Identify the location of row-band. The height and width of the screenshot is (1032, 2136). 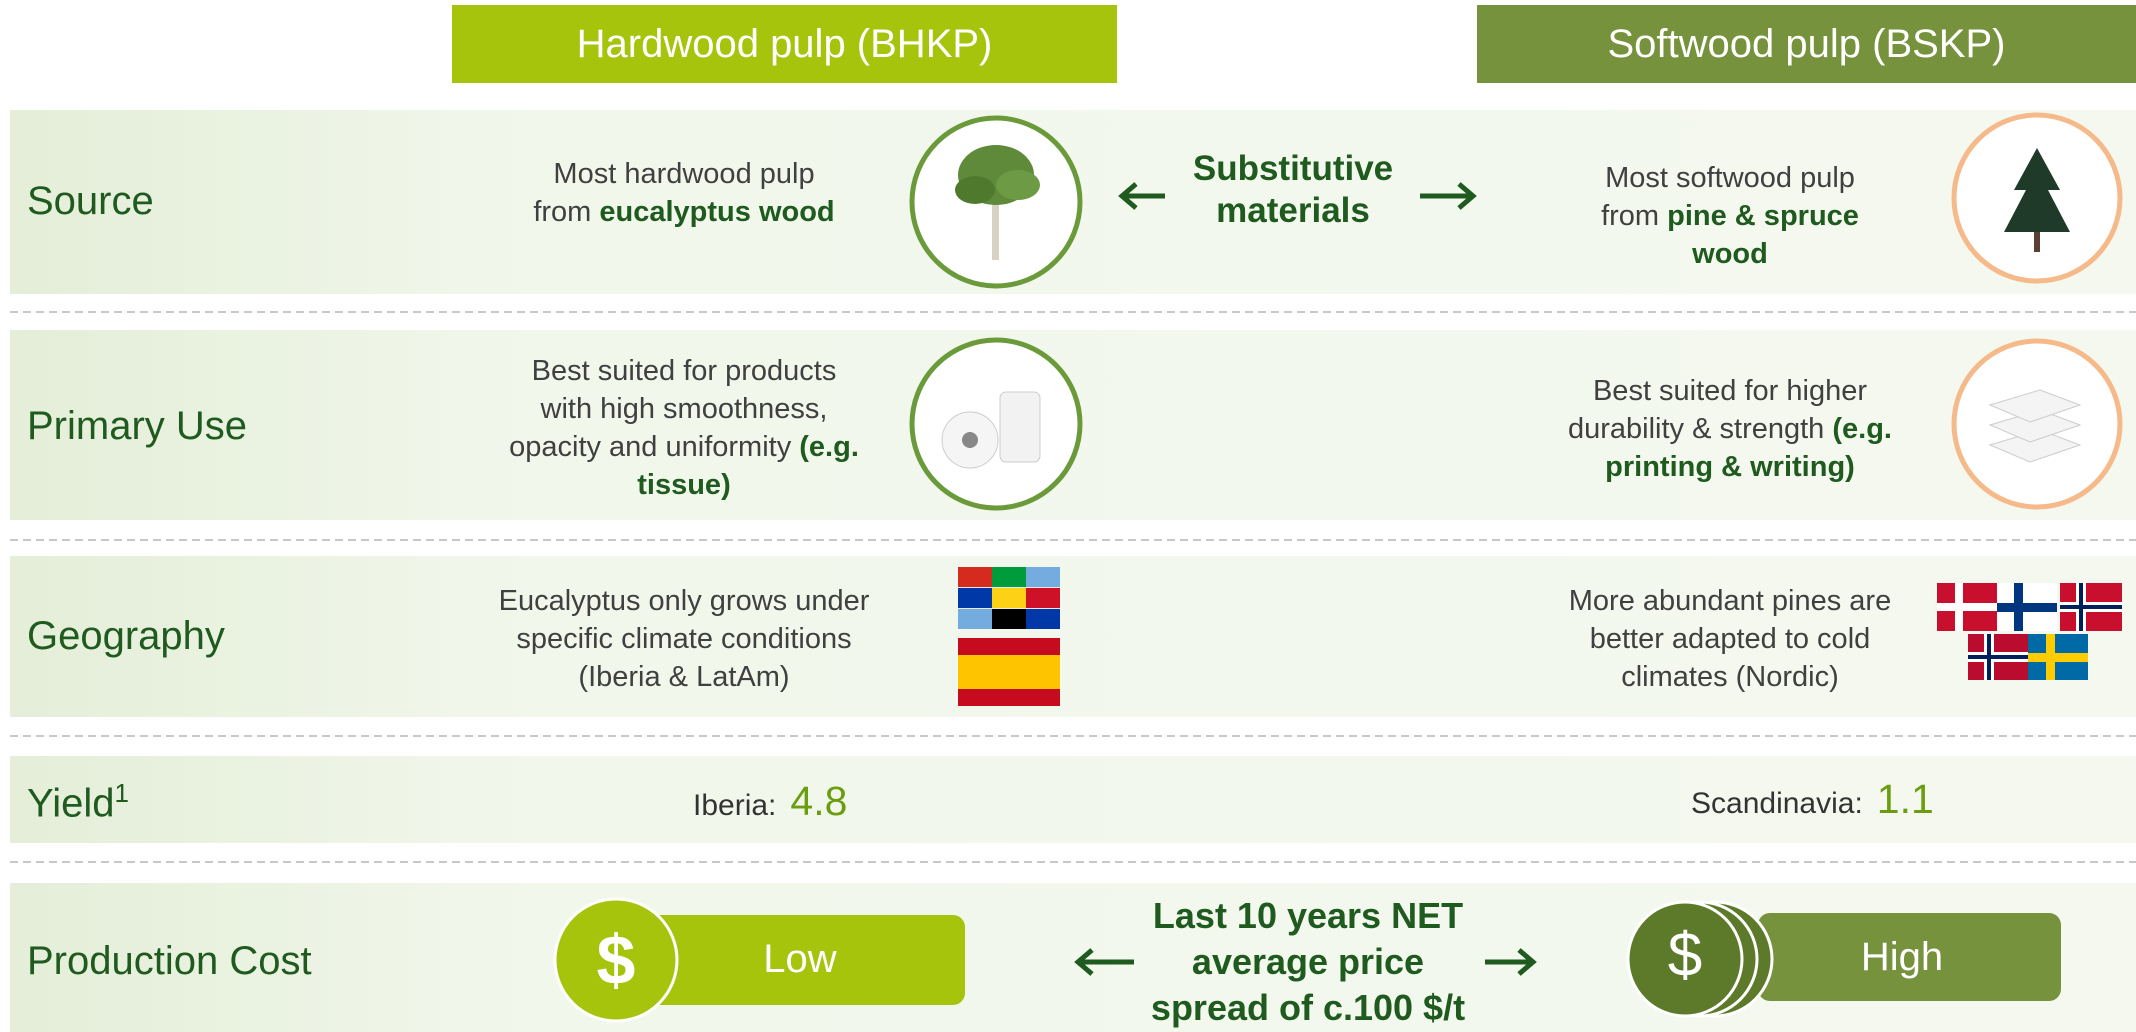
(1073, 799).